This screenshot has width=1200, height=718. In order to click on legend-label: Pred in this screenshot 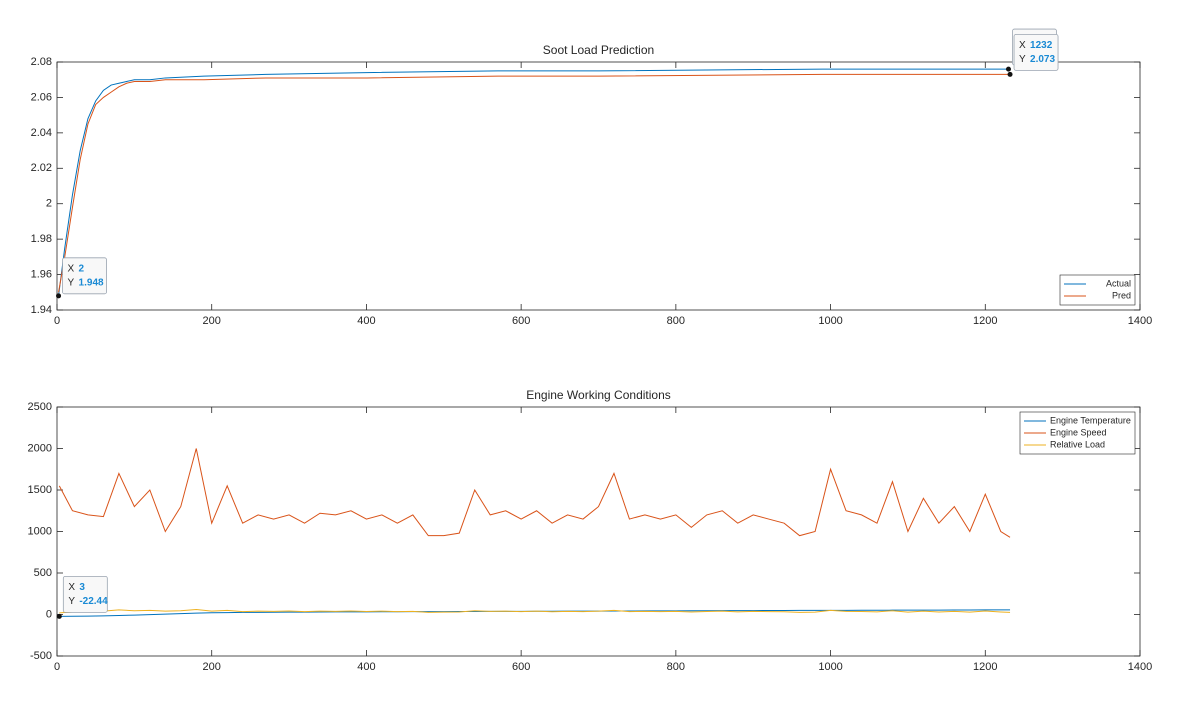, I will do `click(1121, 295)`.